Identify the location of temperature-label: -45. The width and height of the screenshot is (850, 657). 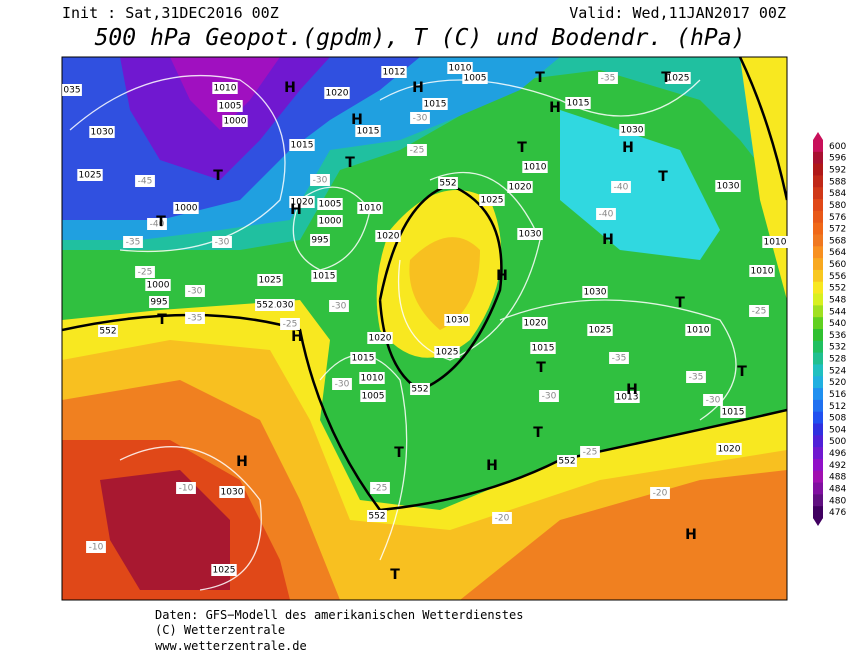
(145, 182).